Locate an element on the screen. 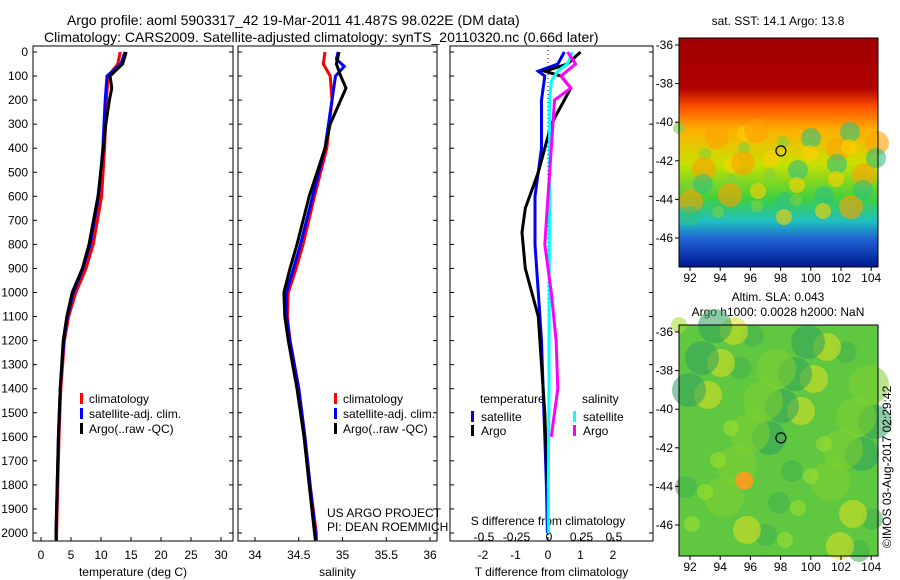 The height and width of the screenshot is (580, 900). sst-map-title: sat. SST: 14.1 Argo: 13.8 is located at coordinates (778, 21).